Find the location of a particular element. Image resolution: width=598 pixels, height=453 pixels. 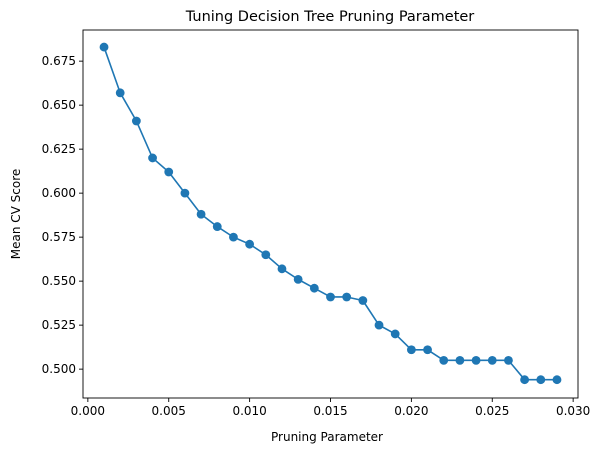

y-axis-label: Mean CV Score is located at coordinates (16, 214).